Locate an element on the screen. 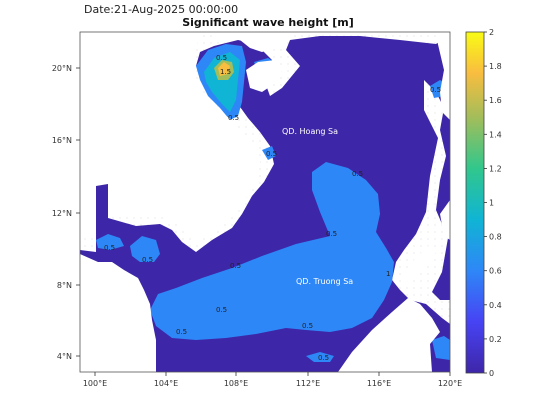 The image size is (560, 420). colorbar-ticks: 0 0.2 0.4 0.6 0.8 1 1.2 1.4 1.6 1.8 2 is located at coordinates (493, 203).